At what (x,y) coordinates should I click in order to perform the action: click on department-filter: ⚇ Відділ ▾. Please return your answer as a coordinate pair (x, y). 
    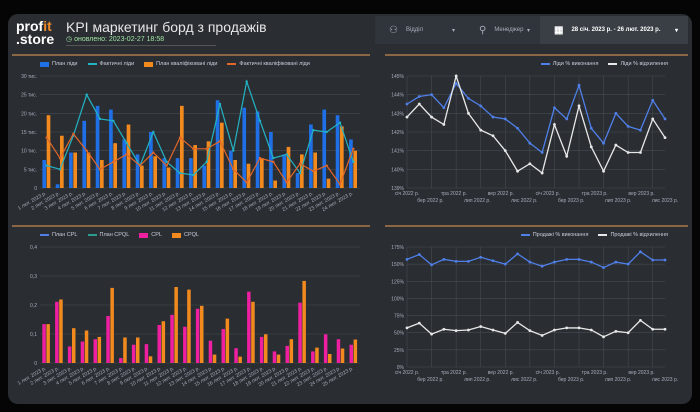
    Looking at the image, I should click on (420, 30).